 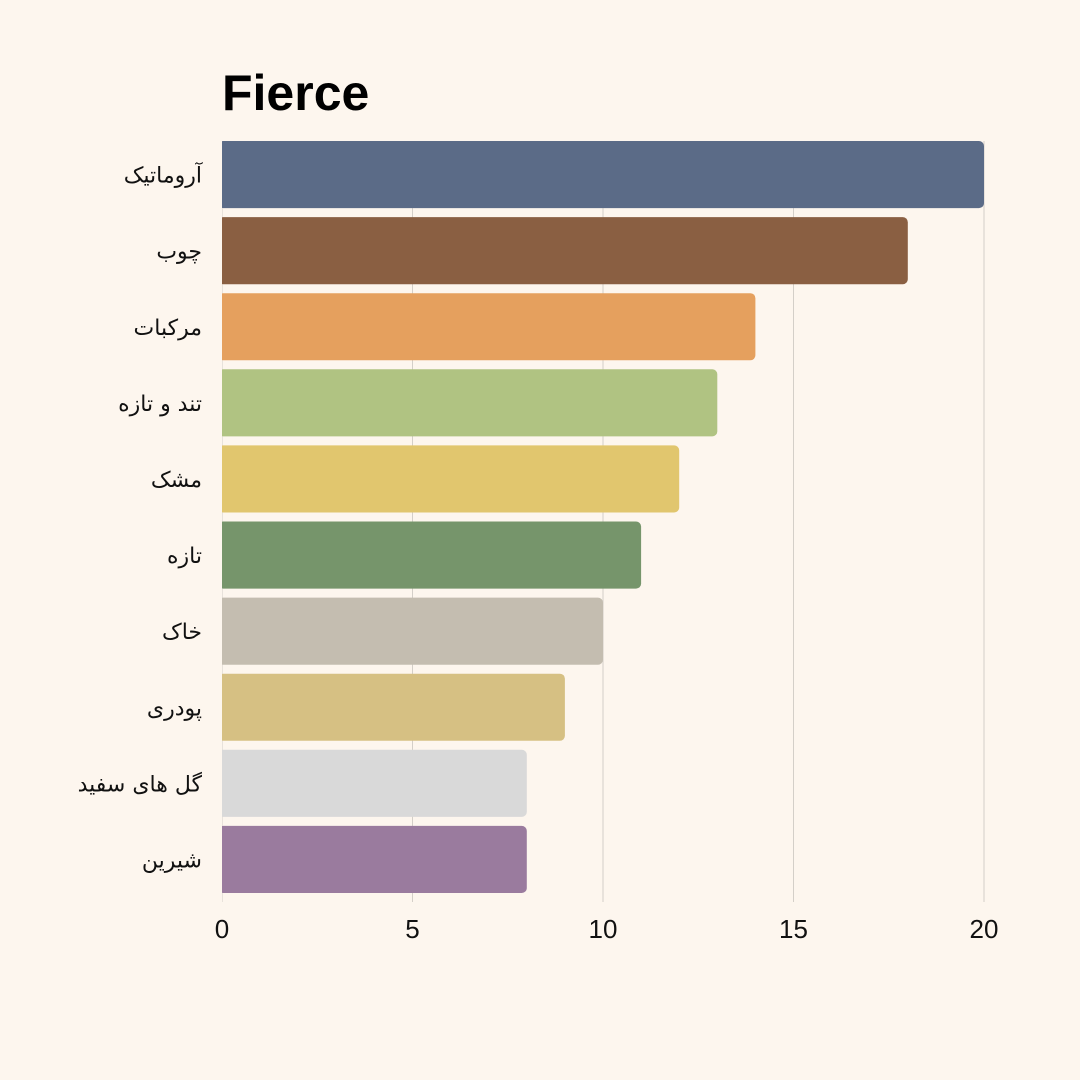 What do you see at coordinates (172, 860) in the screenshot?
I see `category-label: شیرین` at bounding box center [172, 860].